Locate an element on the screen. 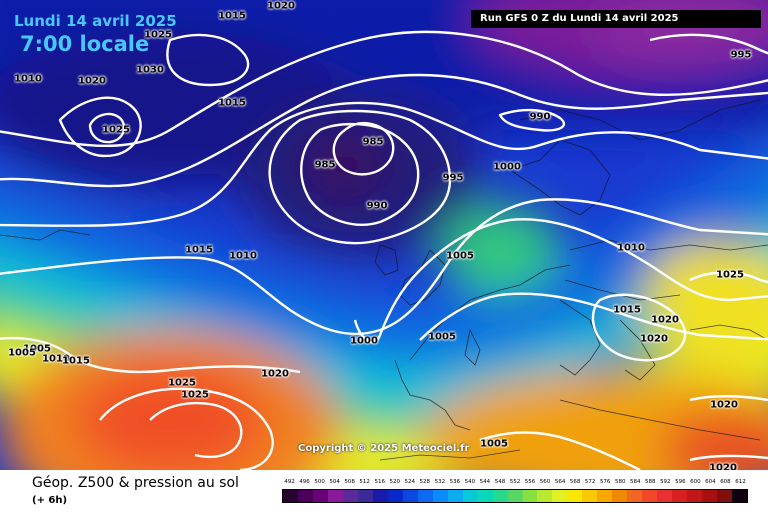 This screenshot has height=512, width=768. forecast-time: 7:00 locale is located at coordinates (85, 44).